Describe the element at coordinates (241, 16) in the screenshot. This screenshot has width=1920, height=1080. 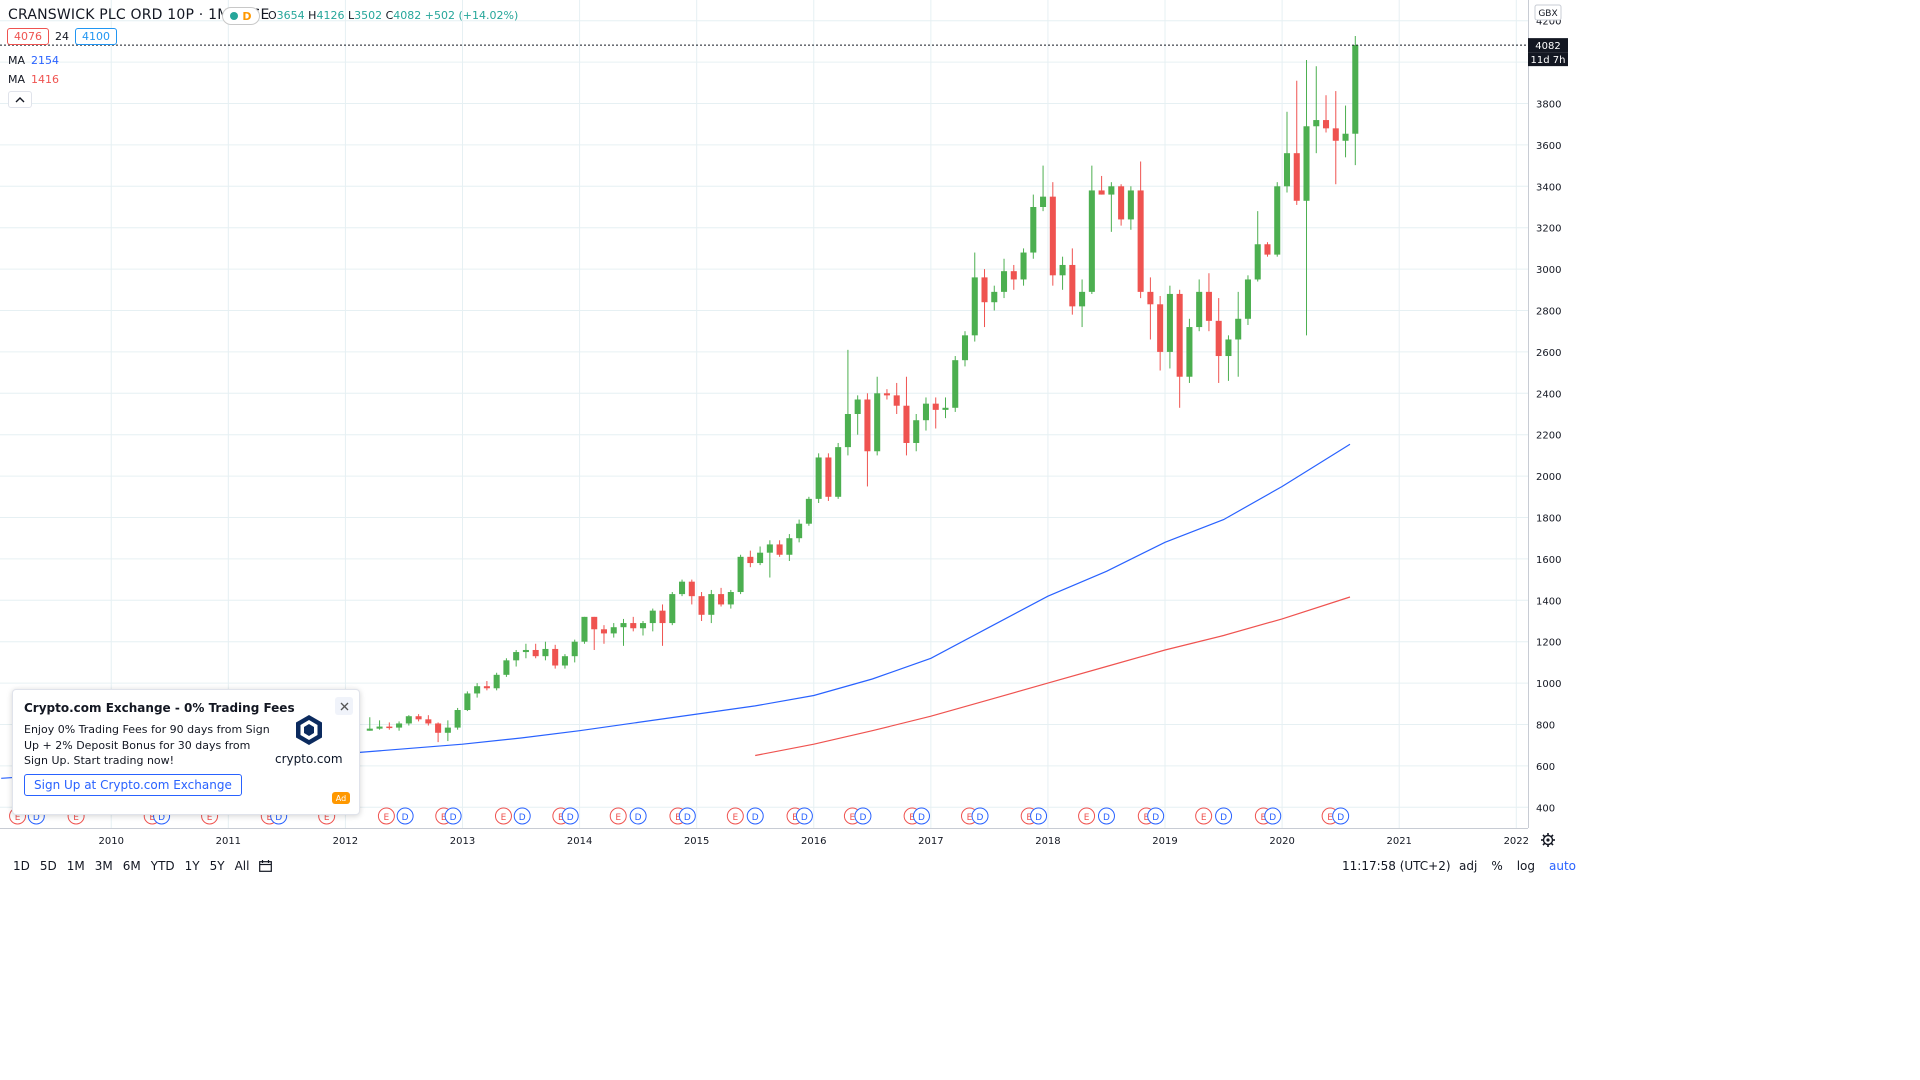
I see `market-status-badge: D` at that location.